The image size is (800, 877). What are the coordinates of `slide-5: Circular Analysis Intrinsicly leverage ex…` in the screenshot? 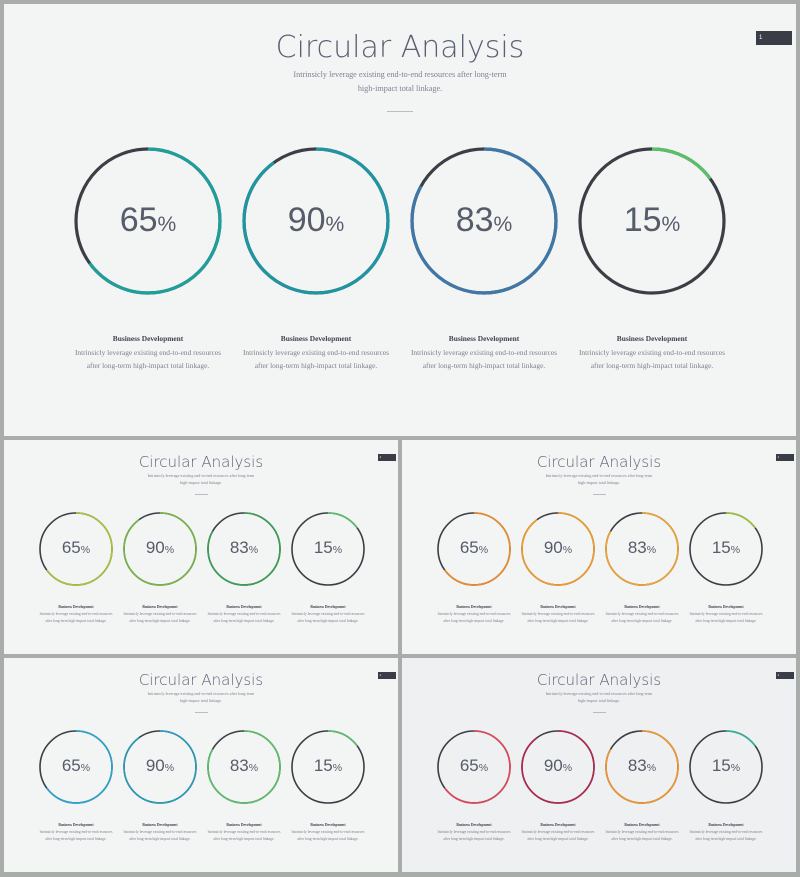 It's located at (599, 765).